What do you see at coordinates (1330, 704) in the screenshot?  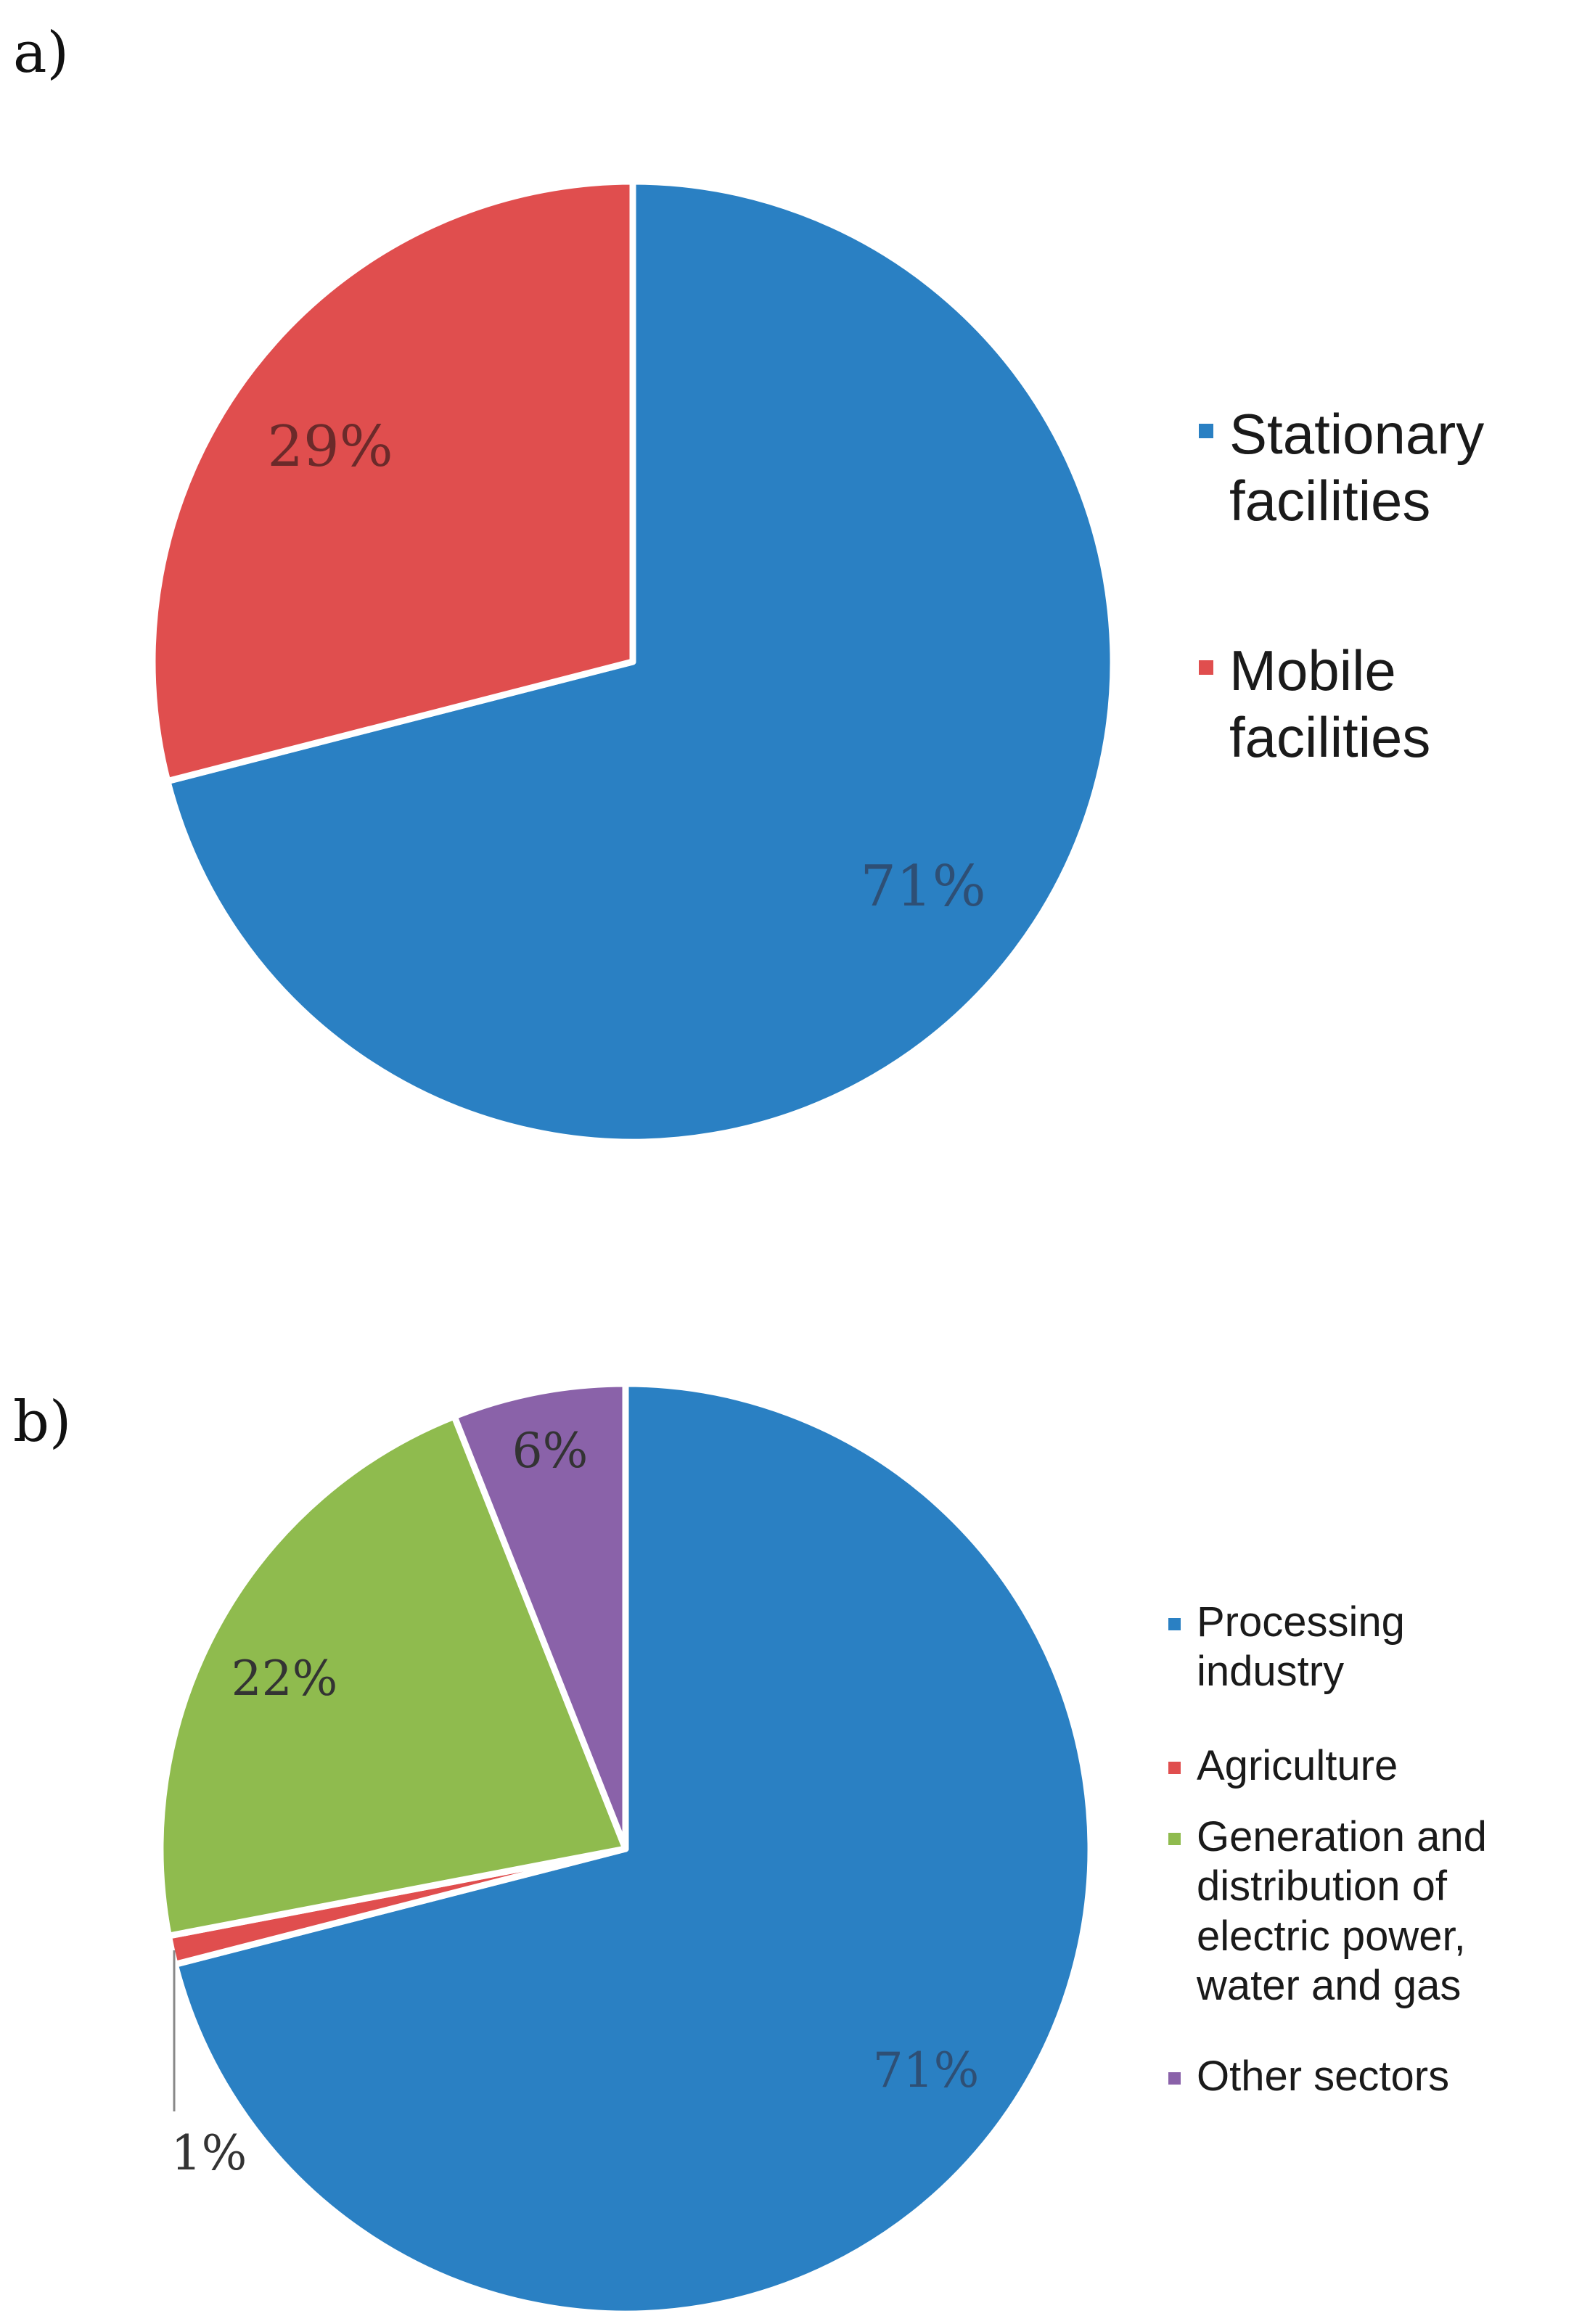 I see `legend-label-a-1: Mobile facilities` at bounding box center [1330, 704].